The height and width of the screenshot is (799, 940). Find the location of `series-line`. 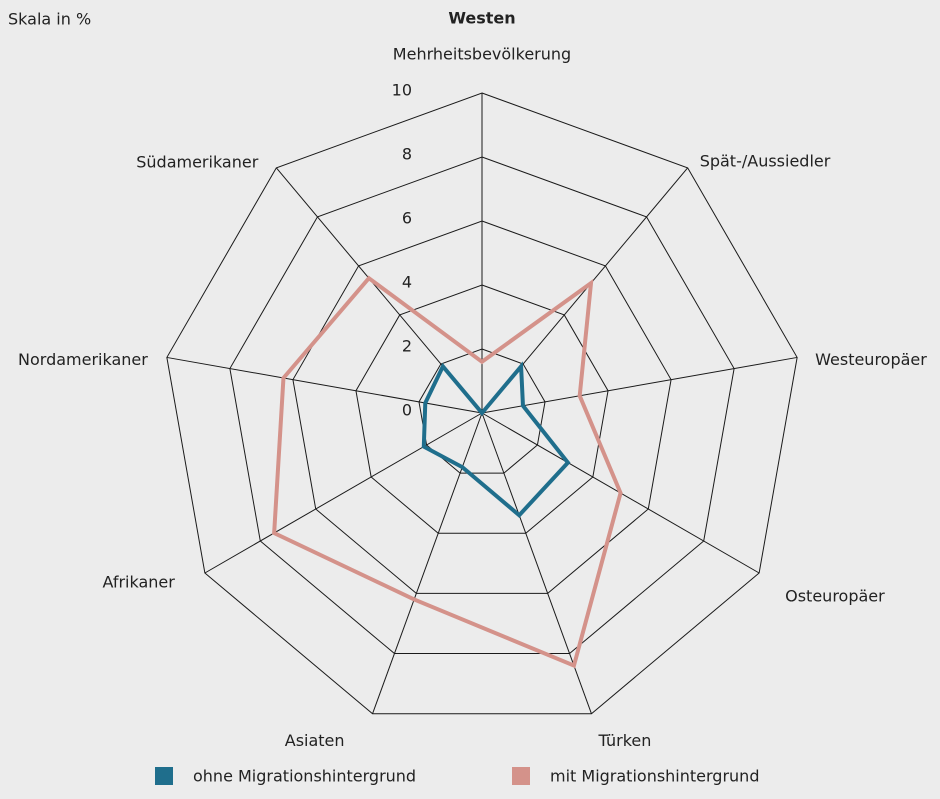

series-line is located at coordinates (496, 440).